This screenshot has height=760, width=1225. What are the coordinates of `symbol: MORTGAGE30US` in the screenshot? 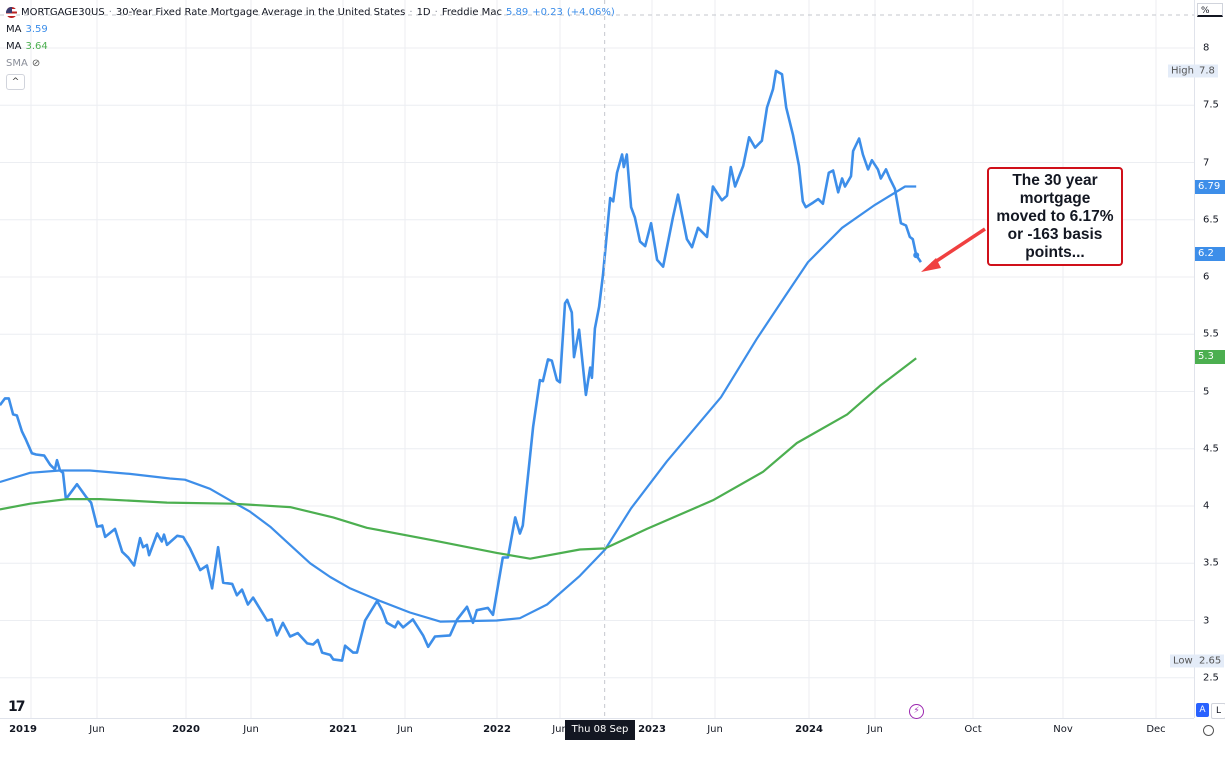 It's located at (63, 12).